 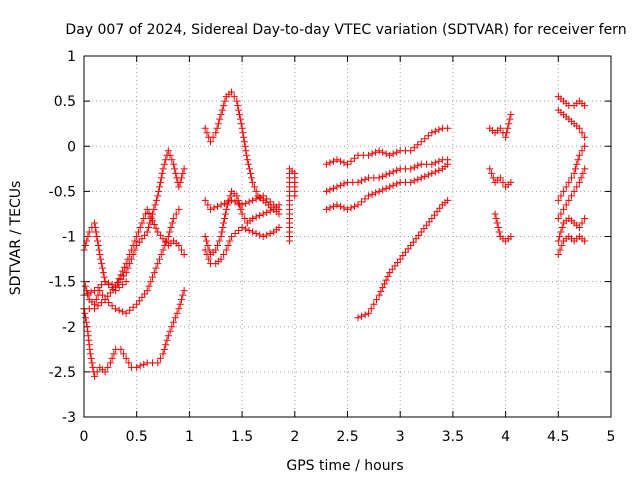 What do you see at coordinates (503, 227) in the screenshot?
I see `series-cluster-3.9-c` at bounding box center [503, 227].